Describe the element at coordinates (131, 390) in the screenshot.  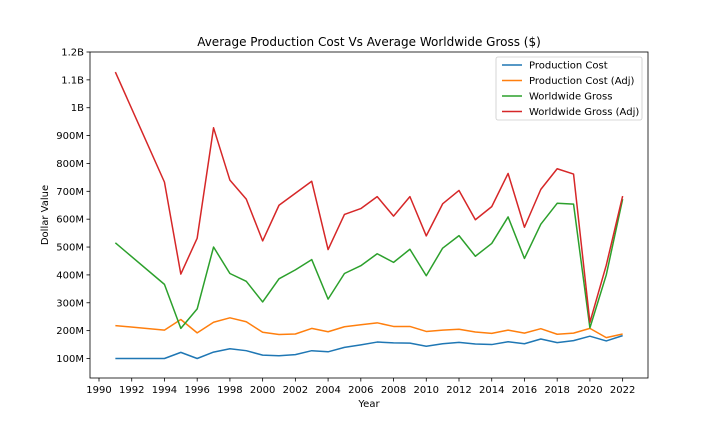
I see `x-tick-label: 1992` at that location.